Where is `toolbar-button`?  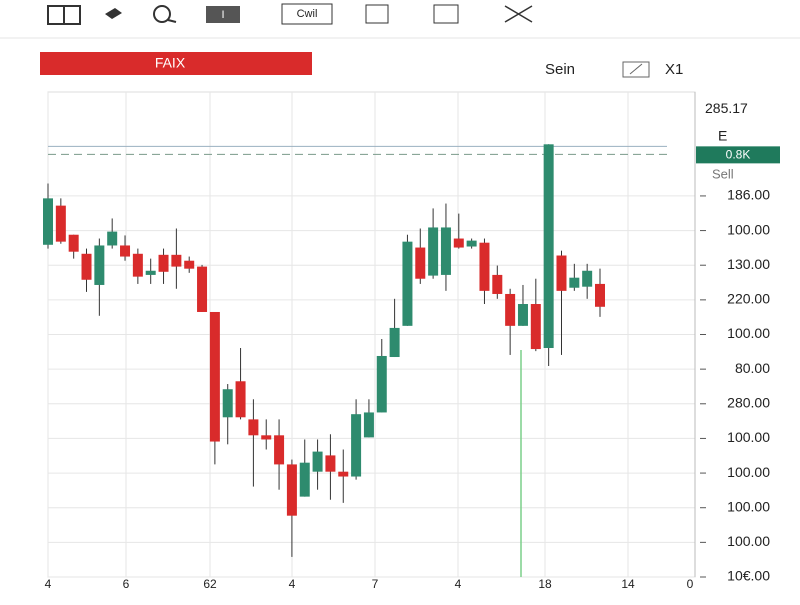 toolbar-button is located at coordinates (307, 14).